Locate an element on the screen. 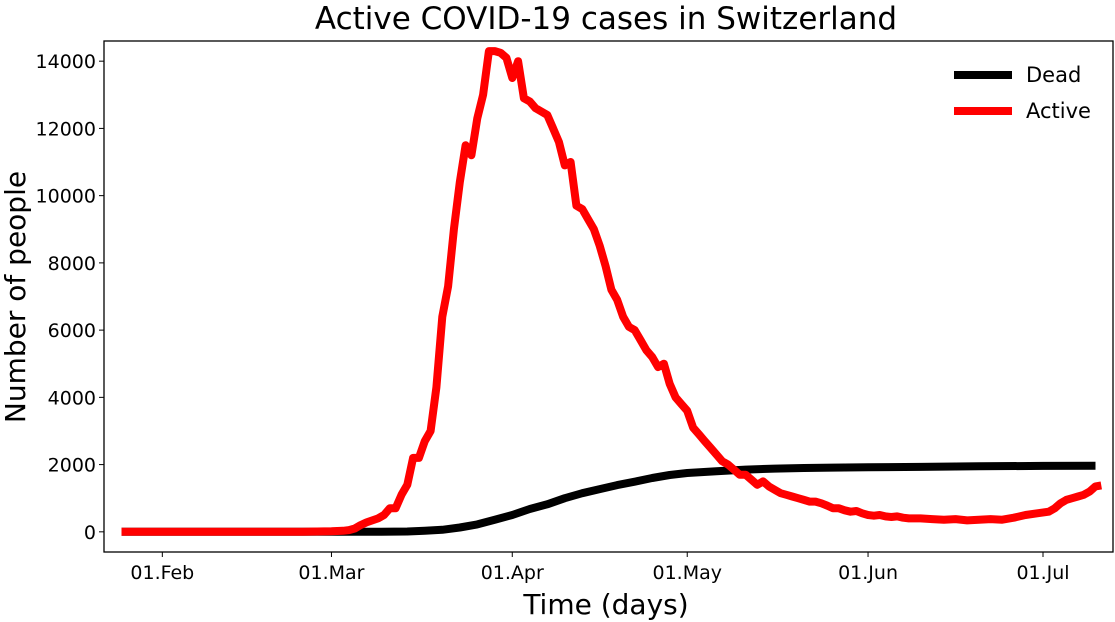 The height and width of the screenshot is (622, 1115). y-axis-ticks: 0 2000 4000 6000 8000 10000 12000 14000 is located at coordinates (70, 297).